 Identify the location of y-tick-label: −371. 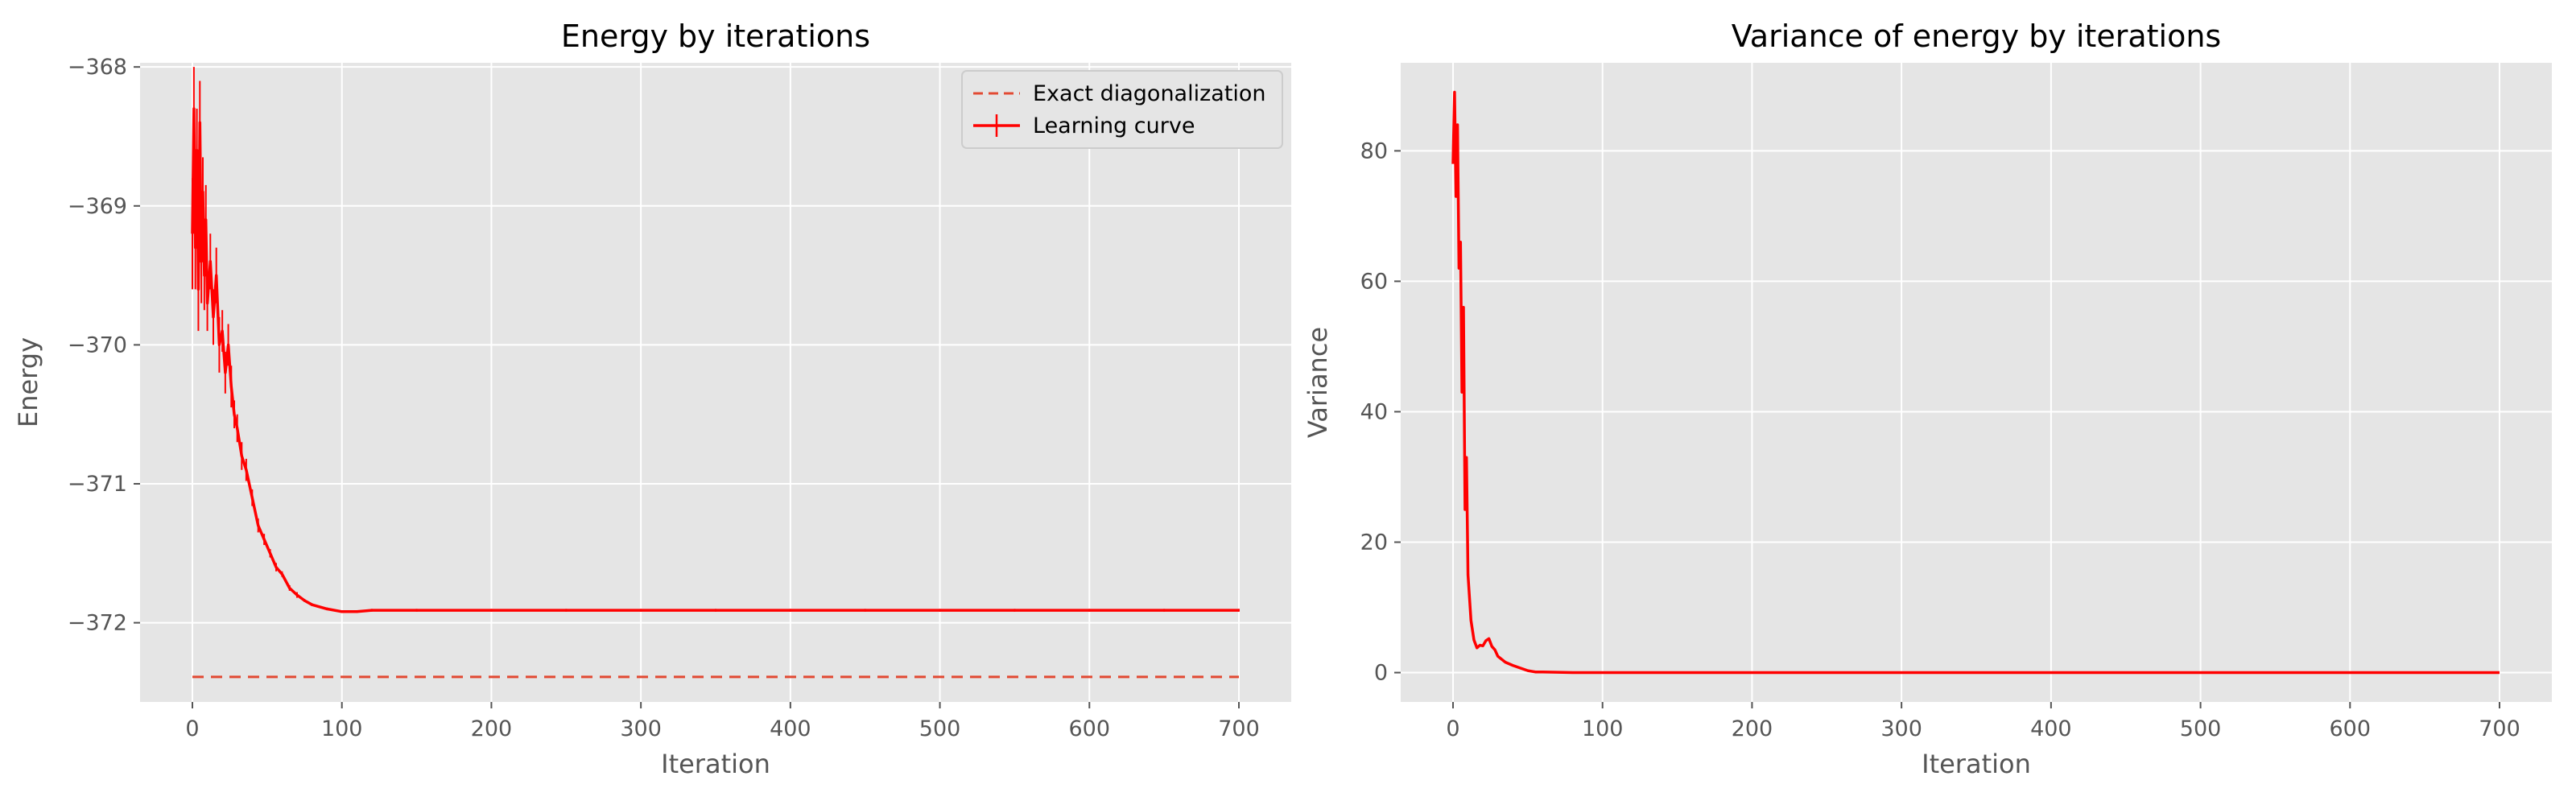
(97, 484).